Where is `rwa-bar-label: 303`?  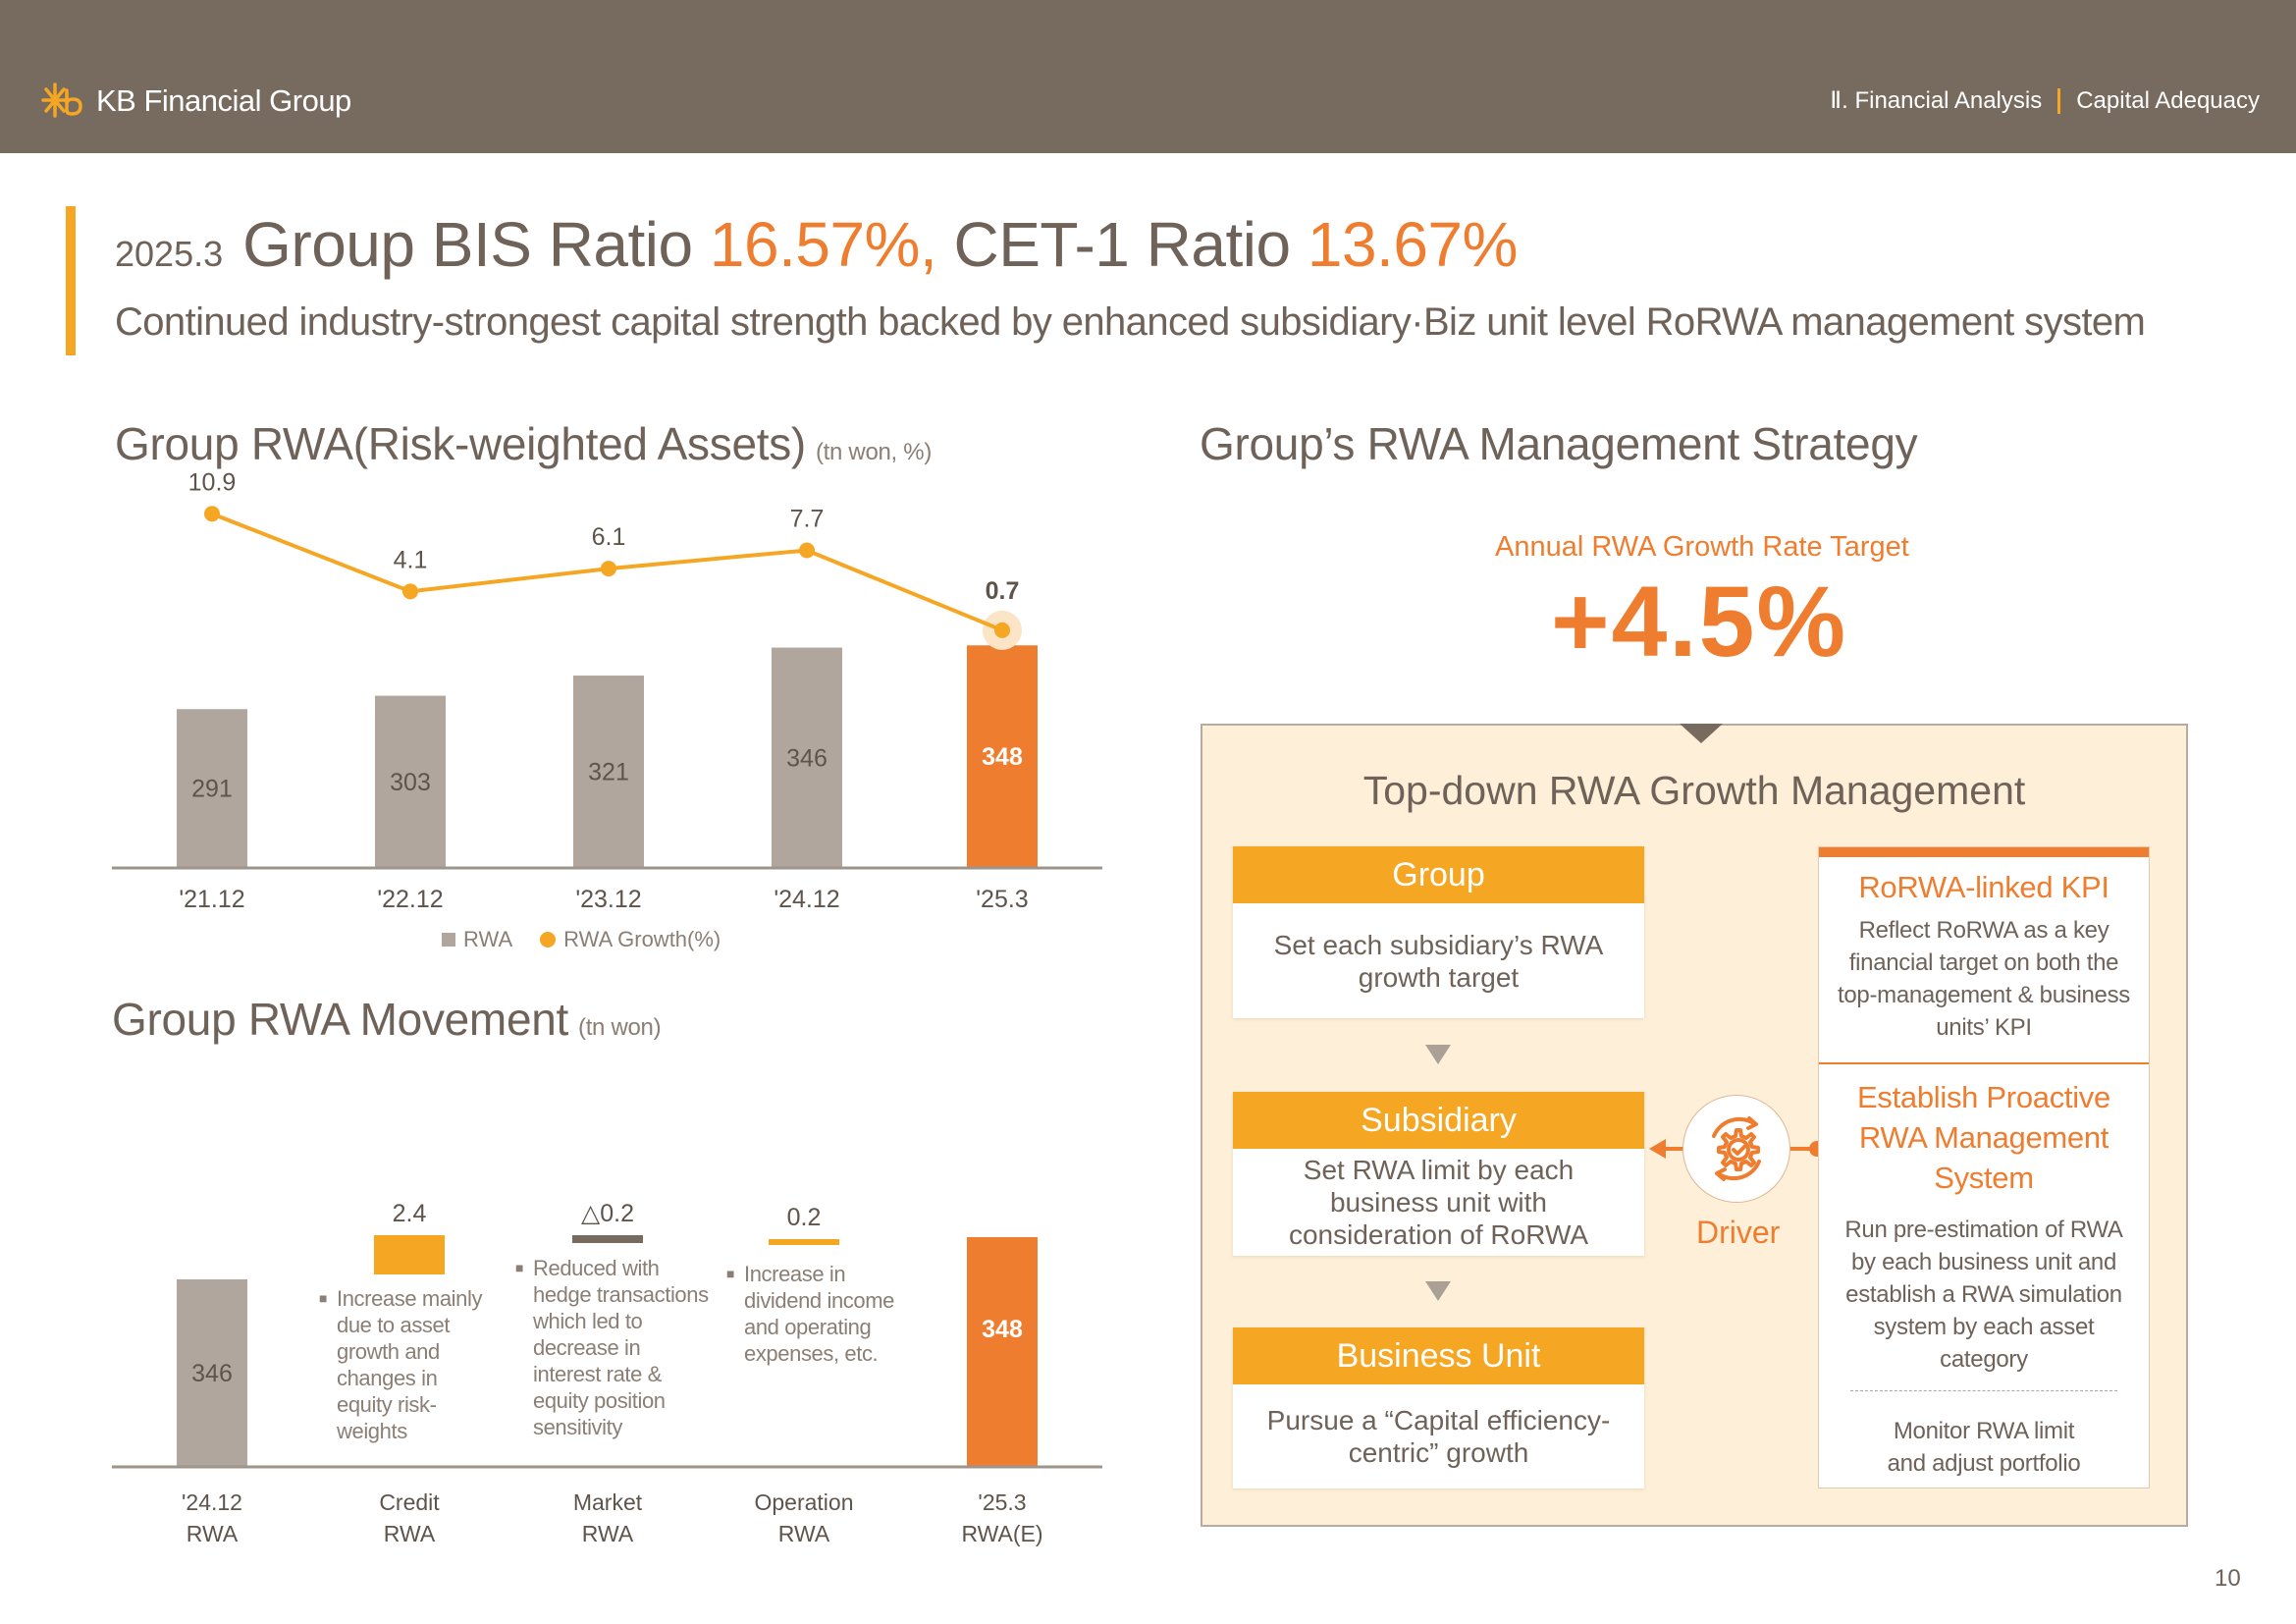
rwa-bar-label: 303 is located at coordinates (410, 782).